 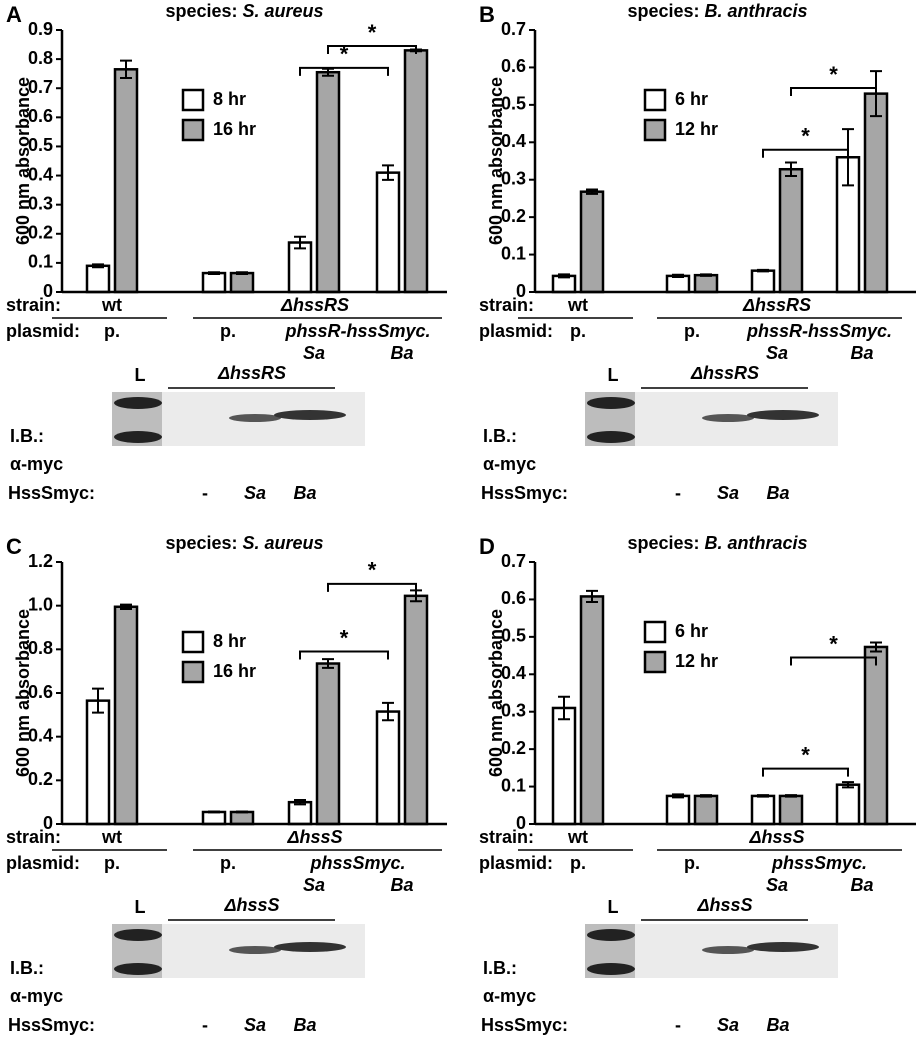 I want to click on panel-letter: D, so click(x=487, y=546).